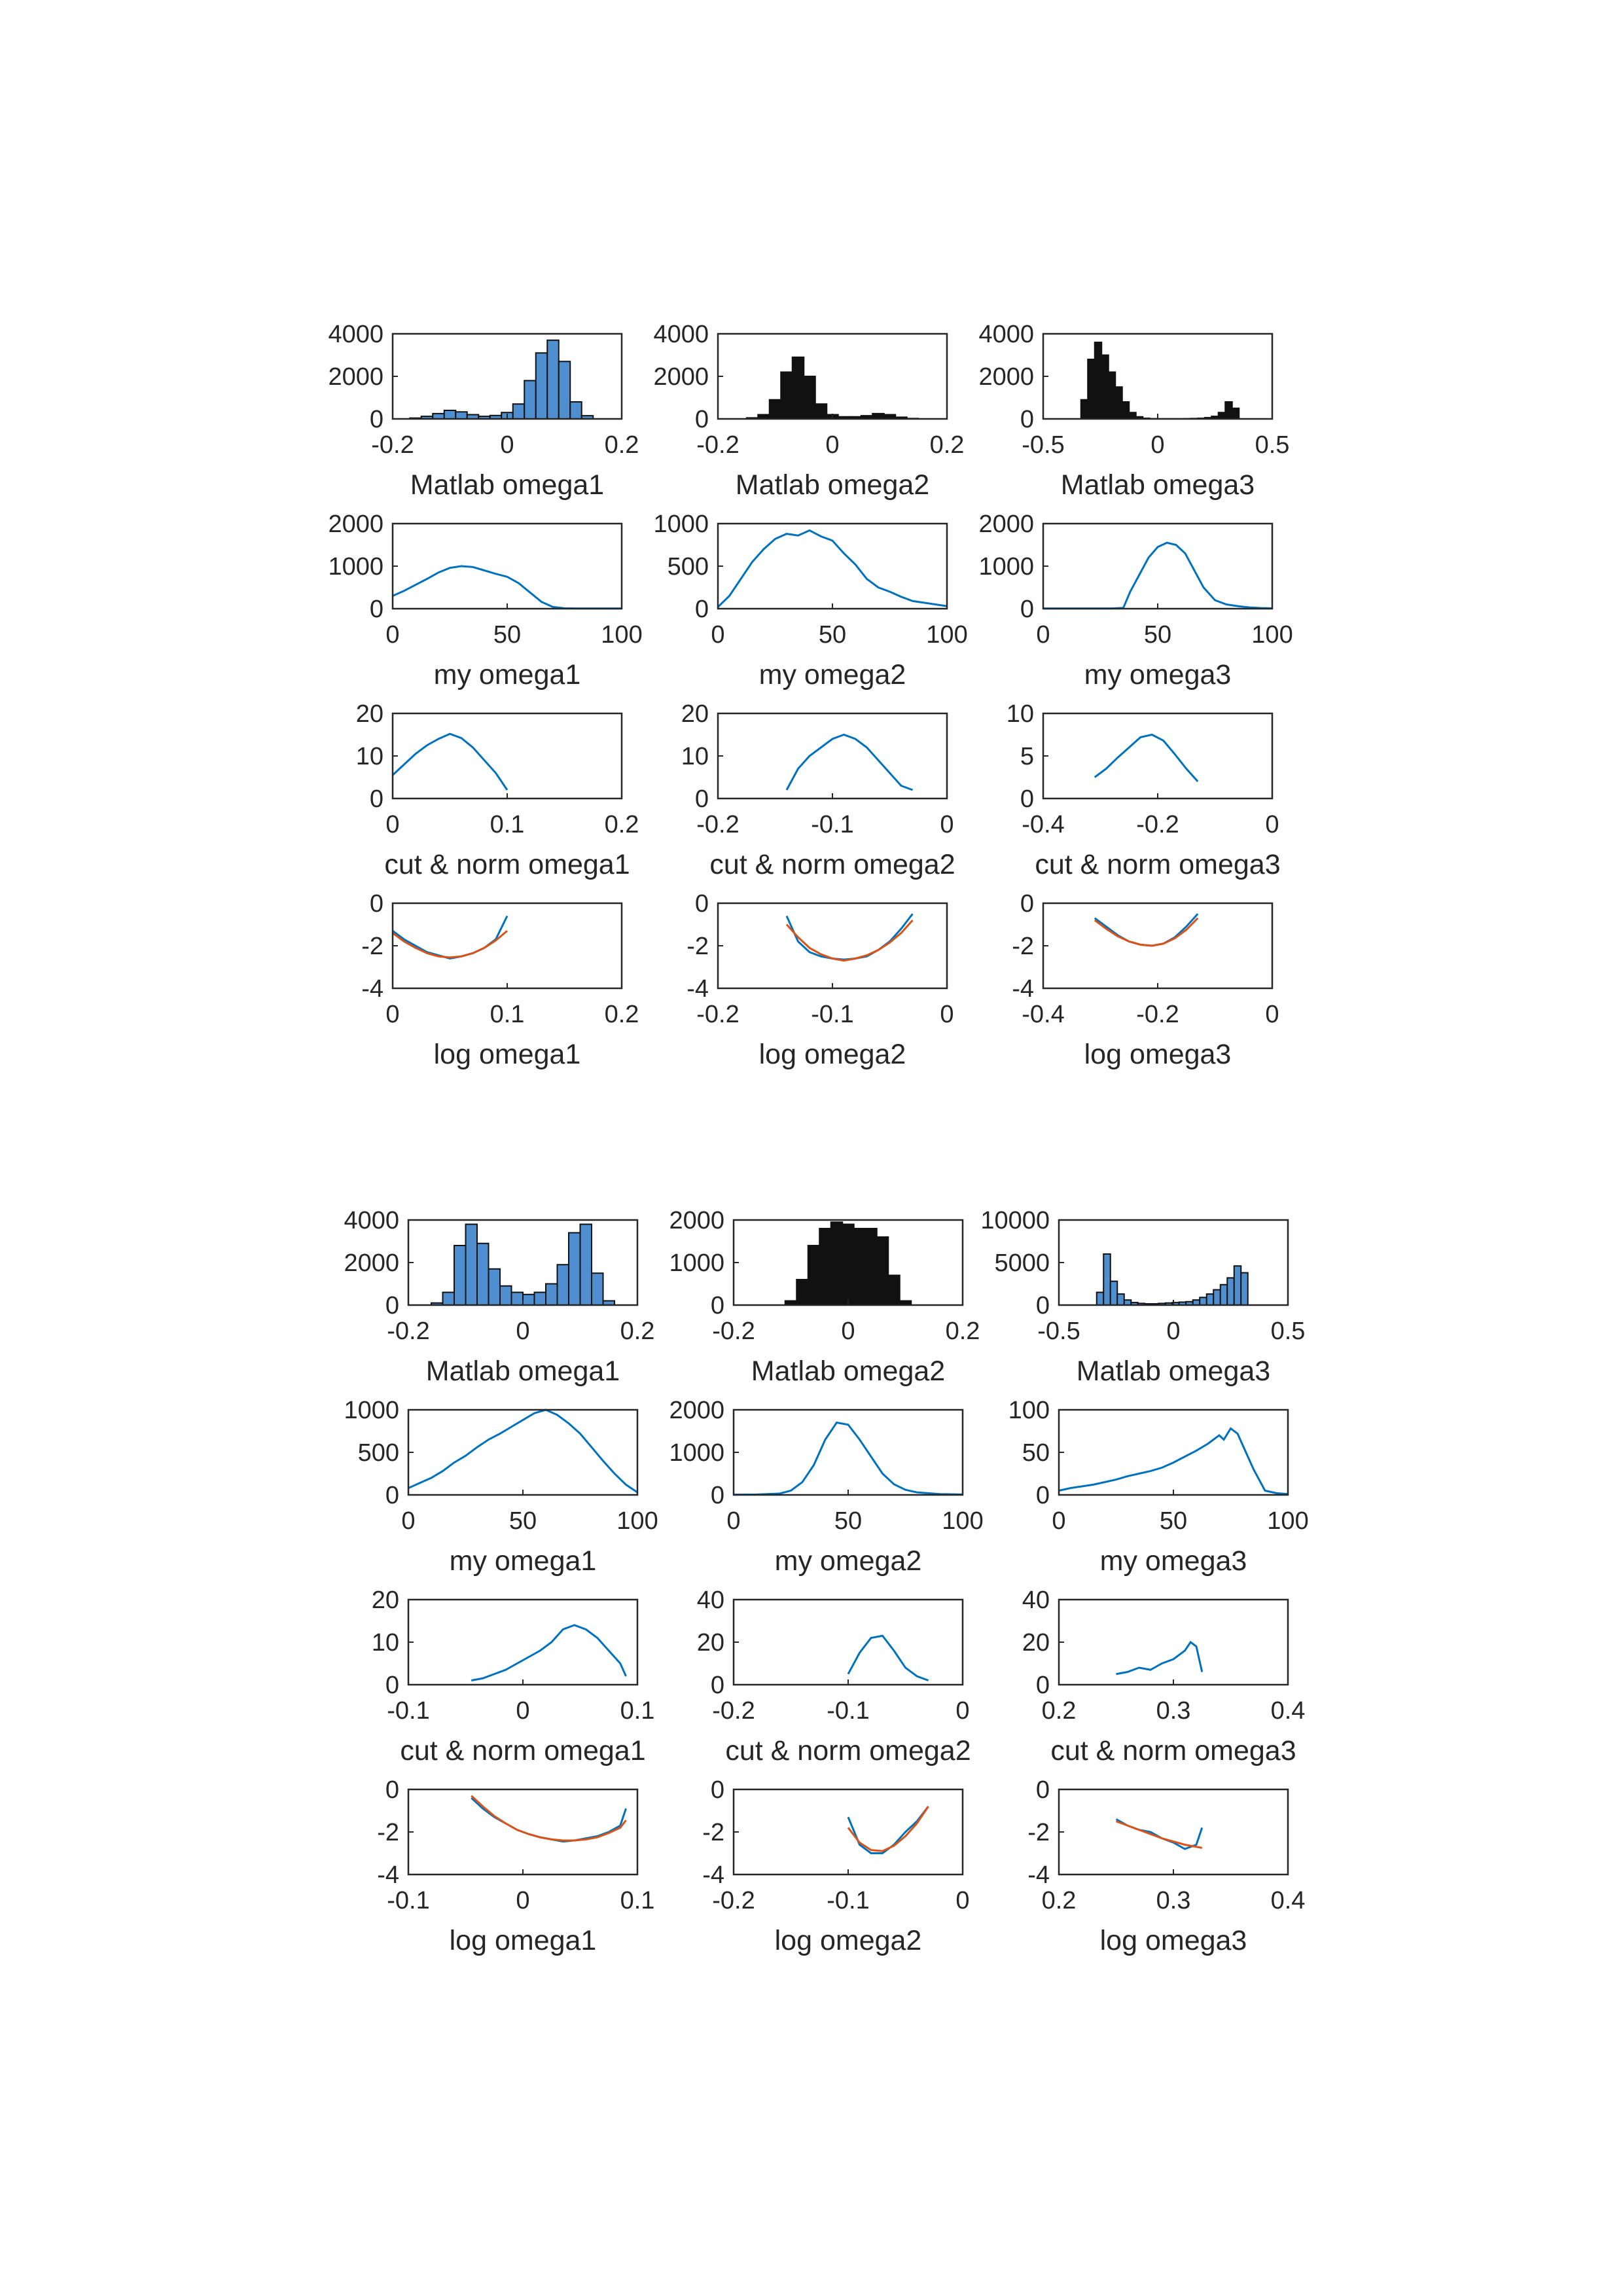 Image resolution: width=1623 pixels, height=2296 pixels. I want to click on x-axis-label: my omega3, so click(1158, 675).